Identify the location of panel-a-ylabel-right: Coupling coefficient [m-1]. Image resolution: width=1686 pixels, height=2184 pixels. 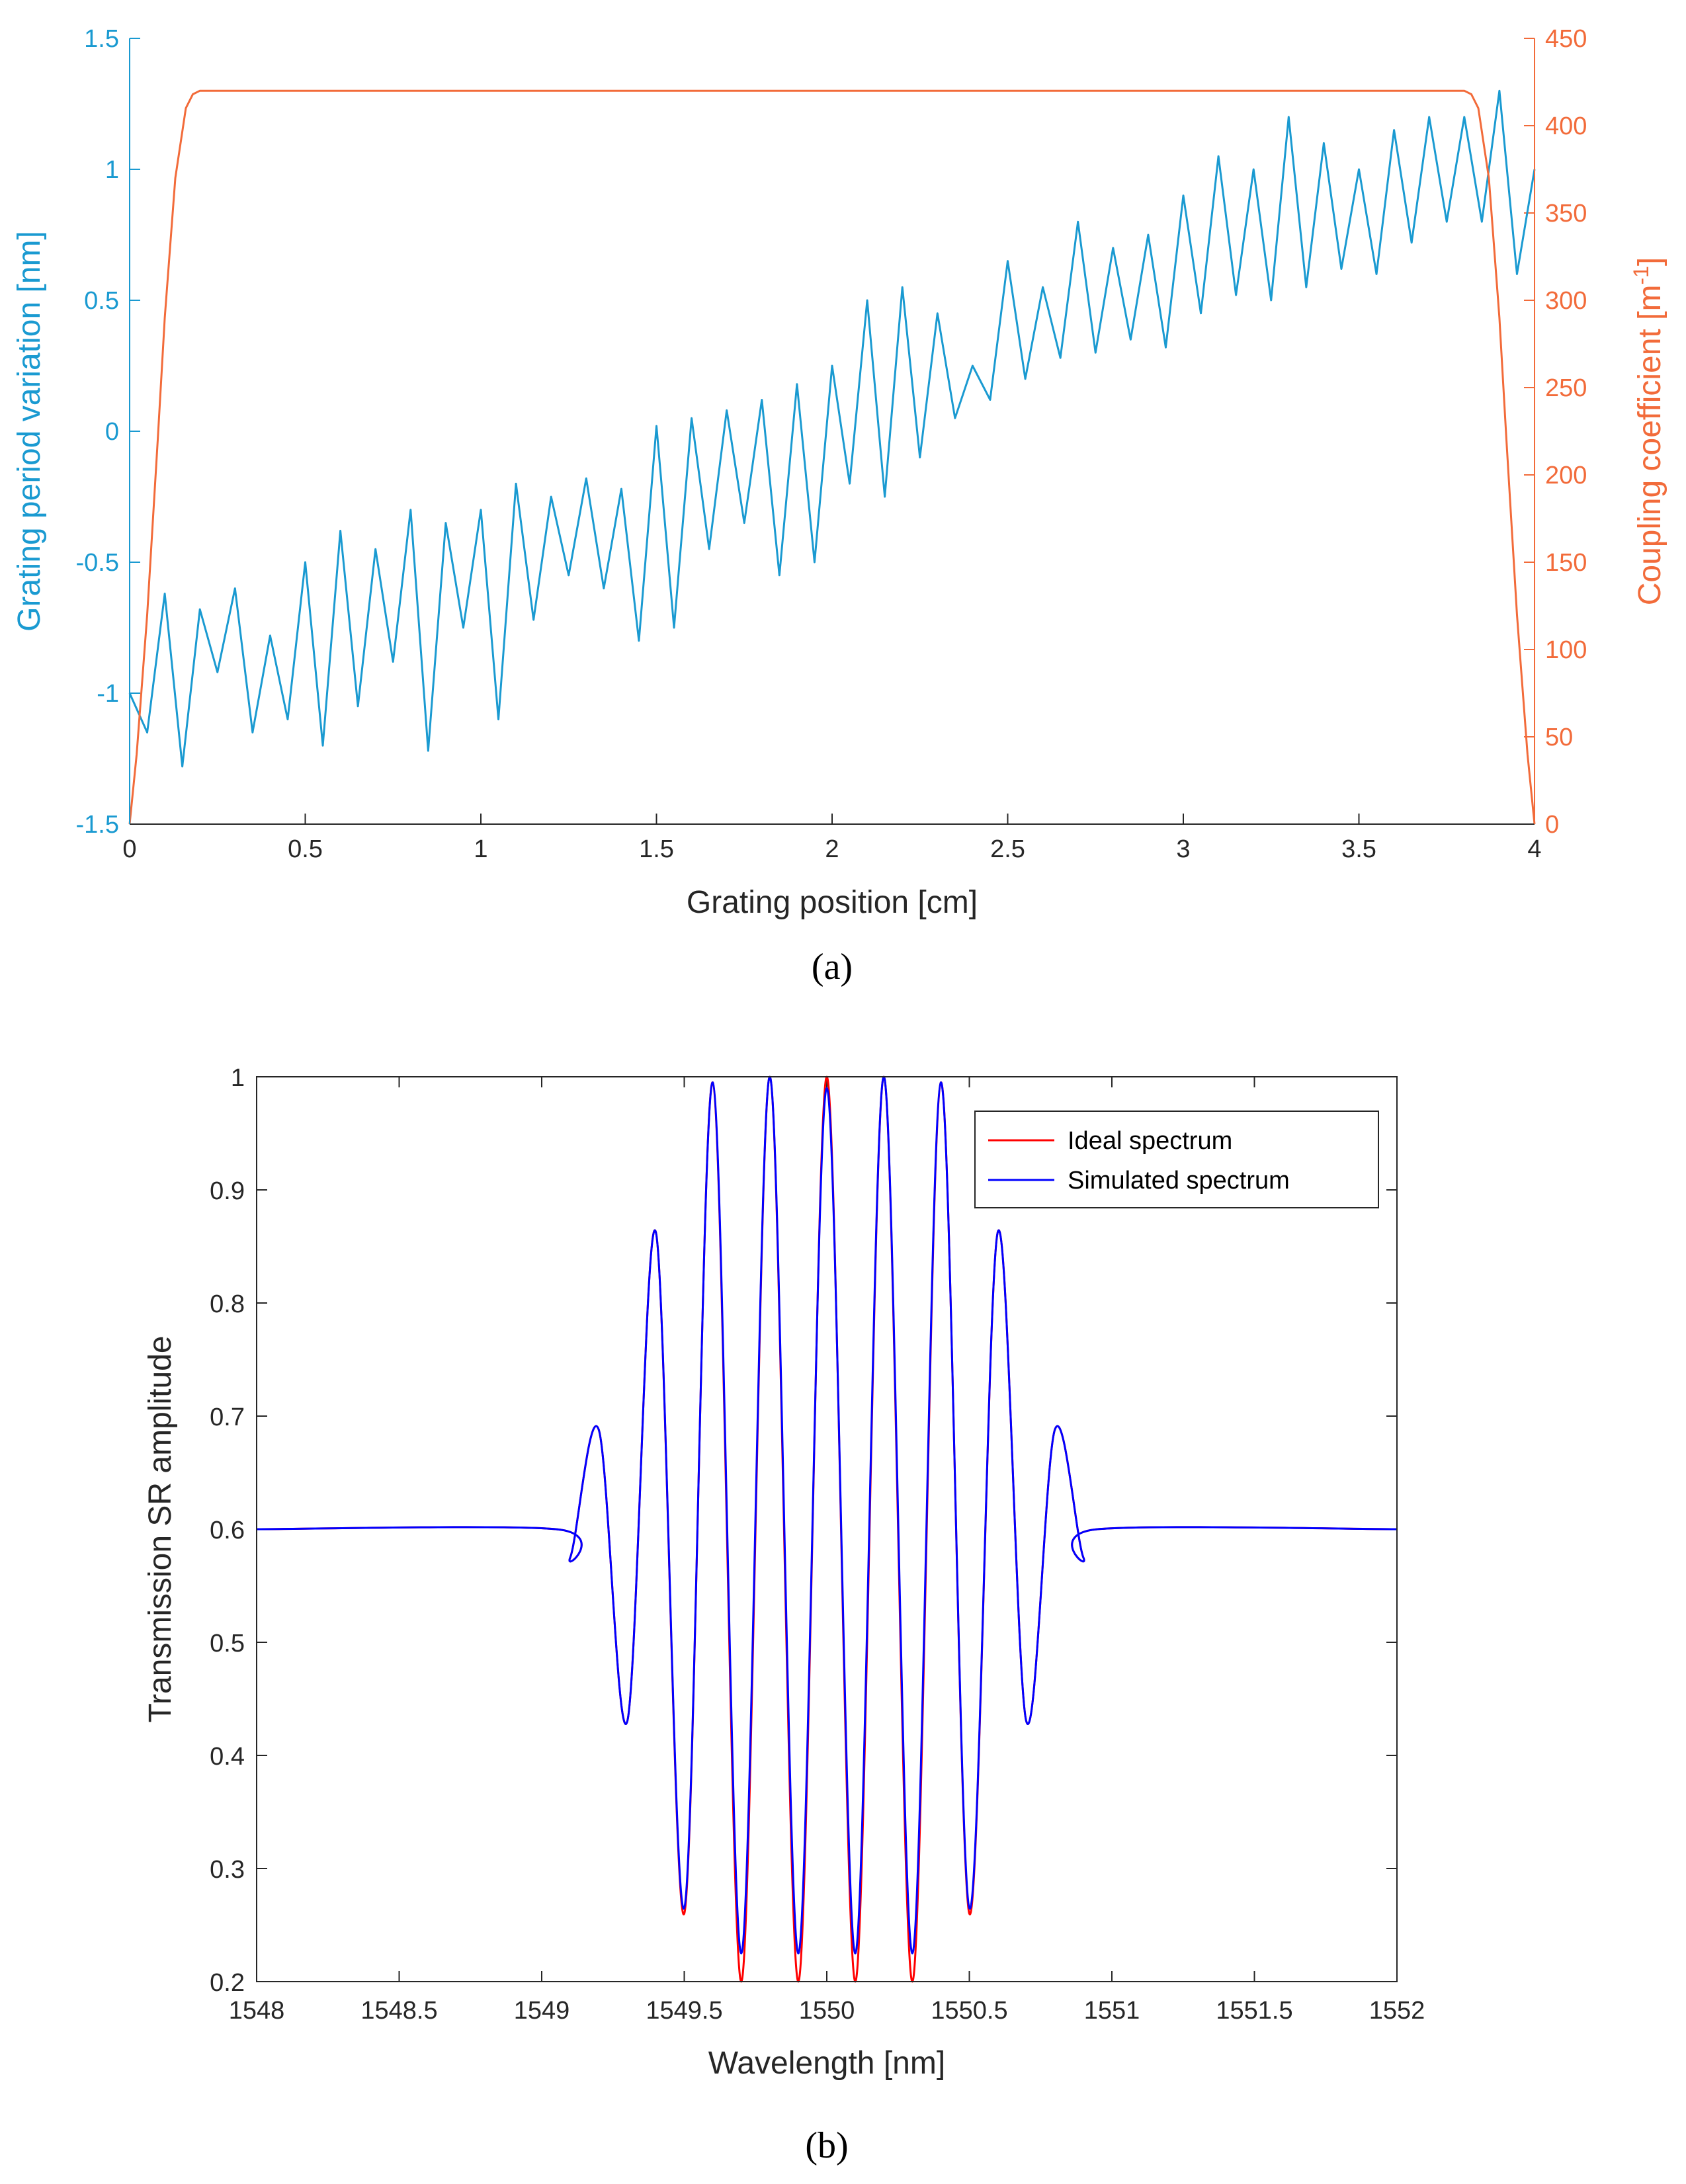
(1648, 431).